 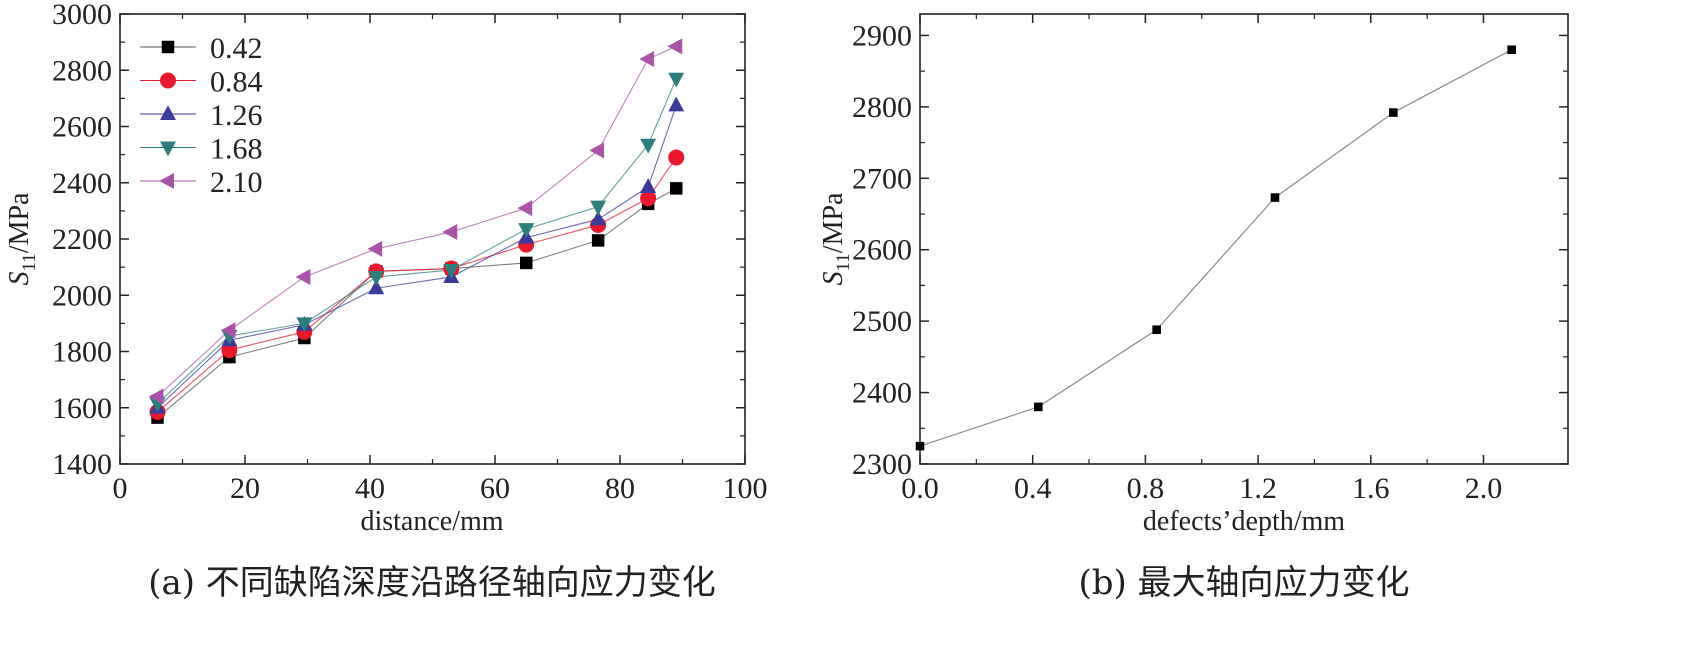 I want to click on chart-a-x-axis-title: distance/mm, so click(x=431, y=521).